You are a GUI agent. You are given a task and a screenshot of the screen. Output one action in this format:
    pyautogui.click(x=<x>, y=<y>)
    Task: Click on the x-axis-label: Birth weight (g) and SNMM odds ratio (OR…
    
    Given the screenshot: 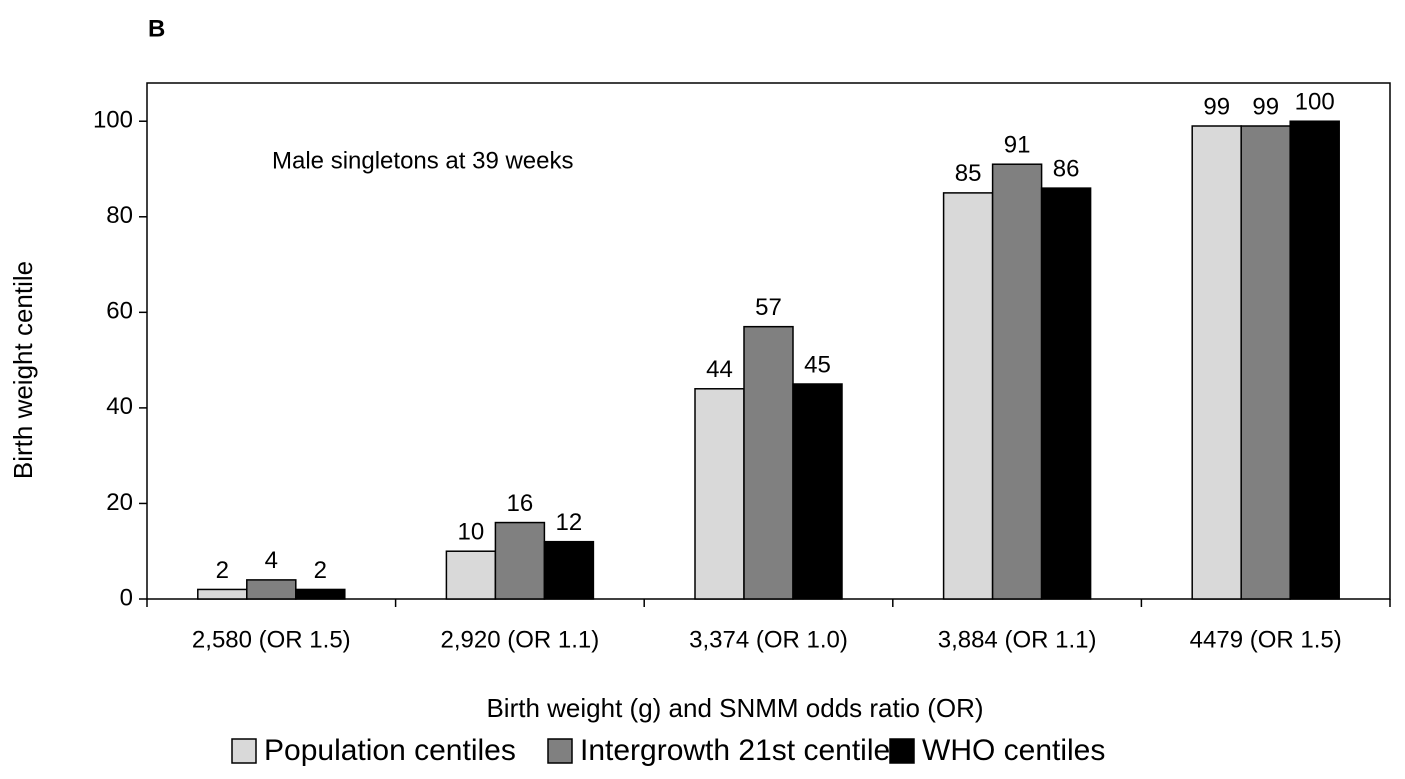 What is the action you would take?
    pyautogui.click(x=734, y=708)
    